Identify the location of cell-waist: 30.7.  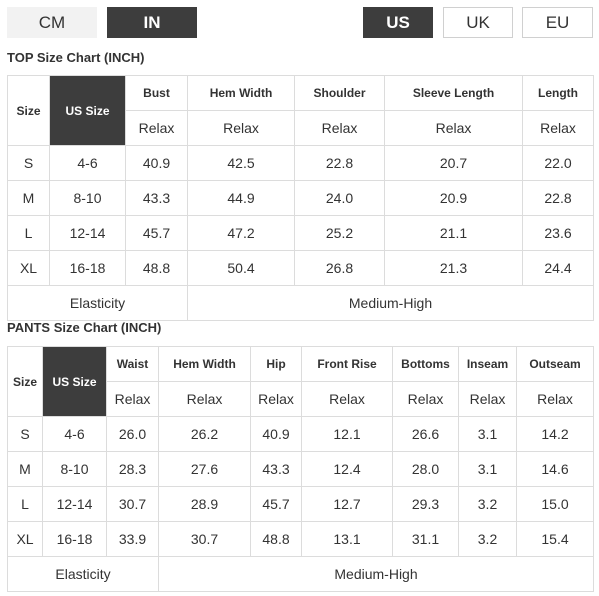
(132, 504).